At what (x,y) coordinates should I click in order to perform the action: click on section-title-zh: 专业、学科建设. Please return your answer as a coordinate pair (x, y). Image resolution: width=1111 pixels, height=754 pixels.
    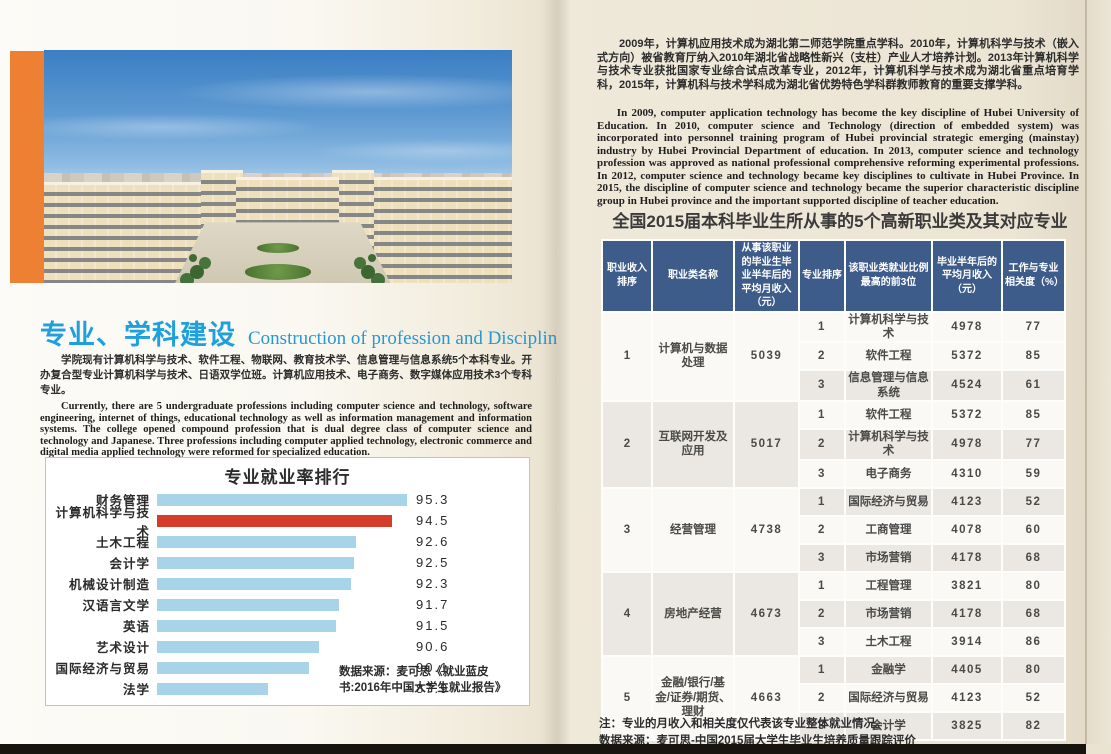
    Looking at the image, I should click on (138, 335).